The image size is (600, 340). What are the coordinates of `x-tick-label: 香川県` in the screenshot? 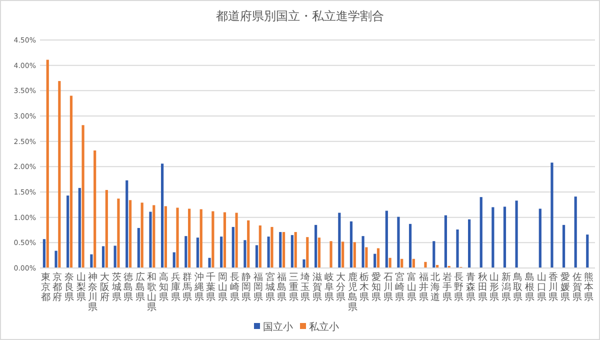 It's located at (553, 287).